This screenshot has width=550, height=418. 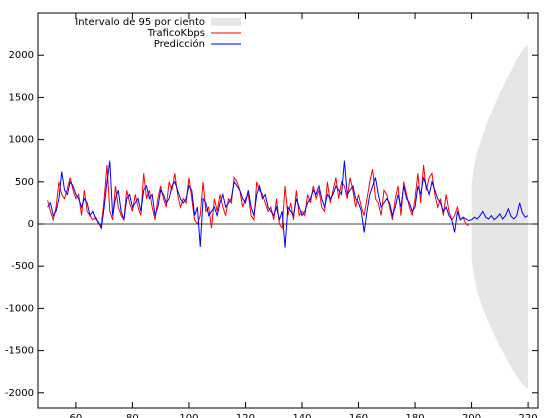 What do you see at coordinates (176, 33) in the screenshot?
I see `legend-label: TraficoKbps` at bounding box center [176, 33].